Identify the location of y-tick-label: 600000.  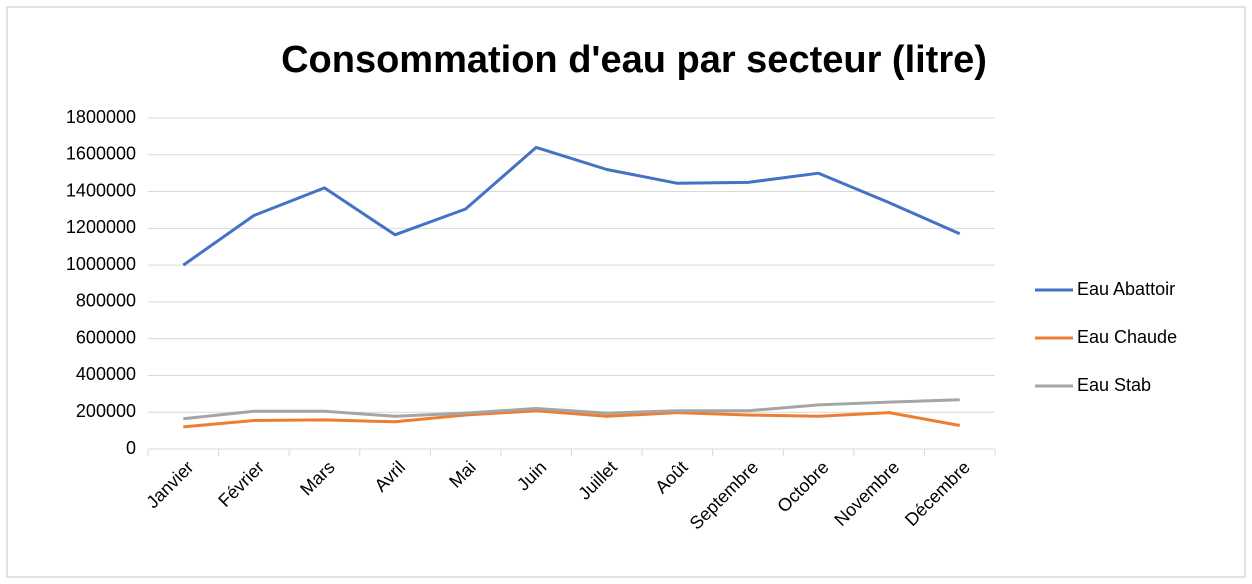
(106, 337).